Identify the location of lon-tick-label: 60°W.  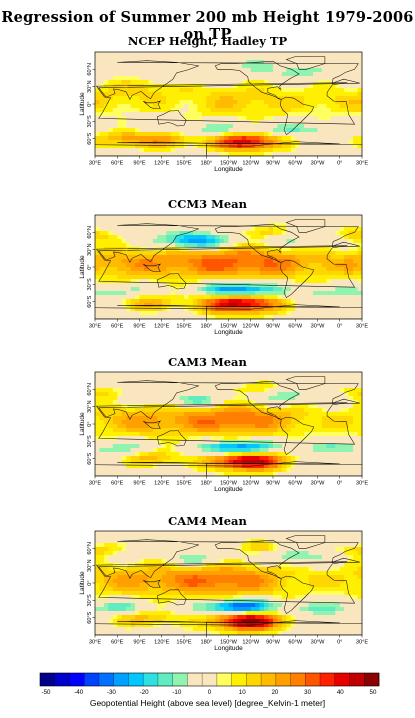
(295, 484).